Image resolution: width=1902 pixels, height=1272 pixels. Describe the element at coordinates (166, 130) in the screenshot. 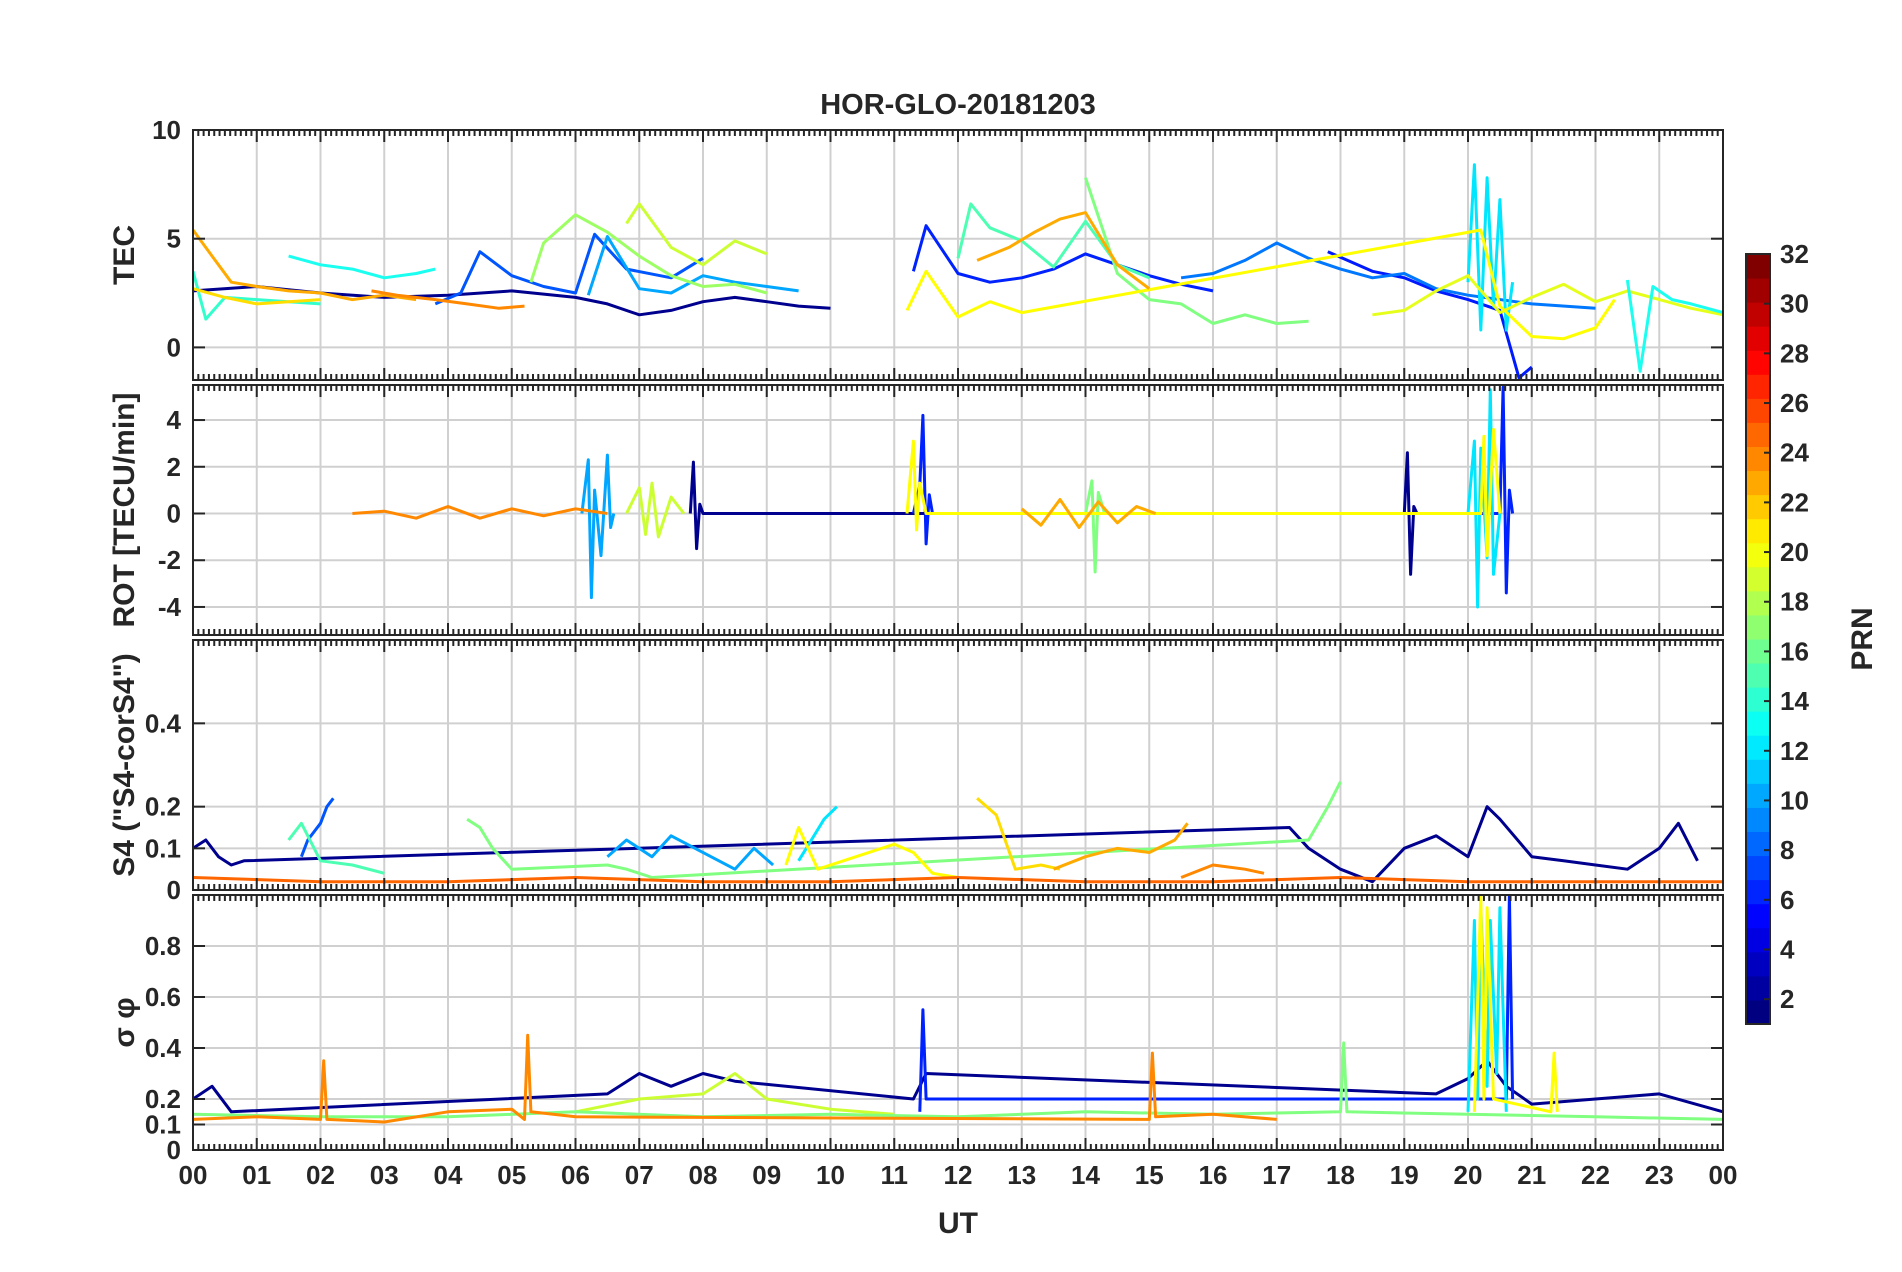

I see `y-tick-label: 10` at that location.